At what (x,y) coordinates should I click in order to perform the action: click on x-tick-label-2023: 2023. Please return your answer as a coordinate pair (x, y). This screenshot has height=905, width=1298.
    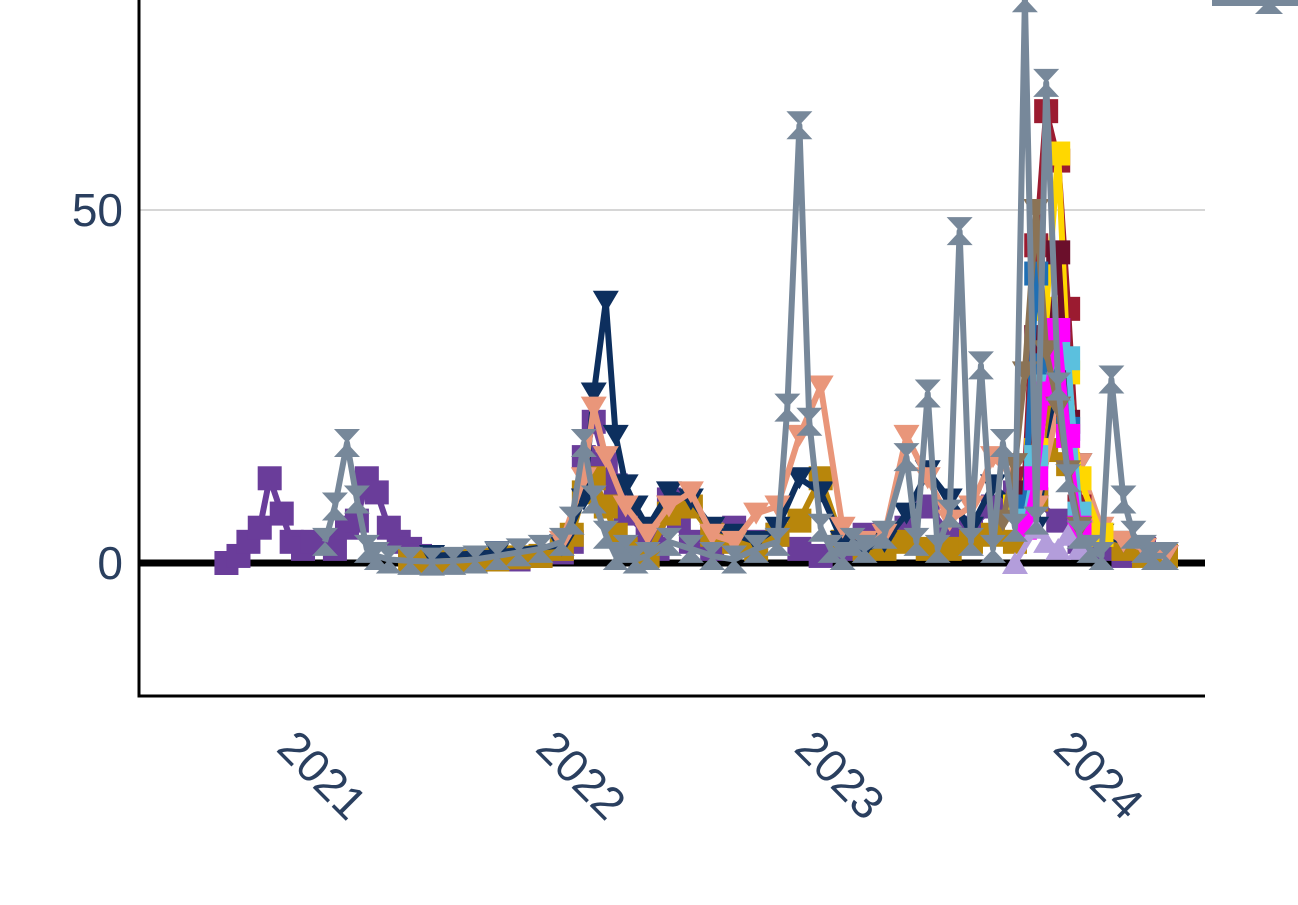
    Looking at the image, I should click on (840, 774).